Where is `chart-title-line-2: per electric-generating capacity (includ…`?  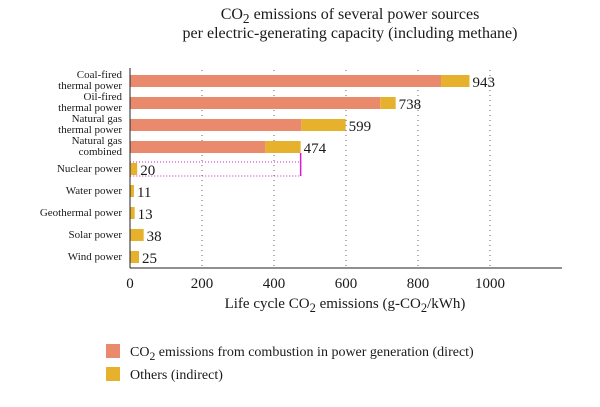
chart-title-line-2: per electric-generating capacity (includ… is located at coordinates (350, 33).